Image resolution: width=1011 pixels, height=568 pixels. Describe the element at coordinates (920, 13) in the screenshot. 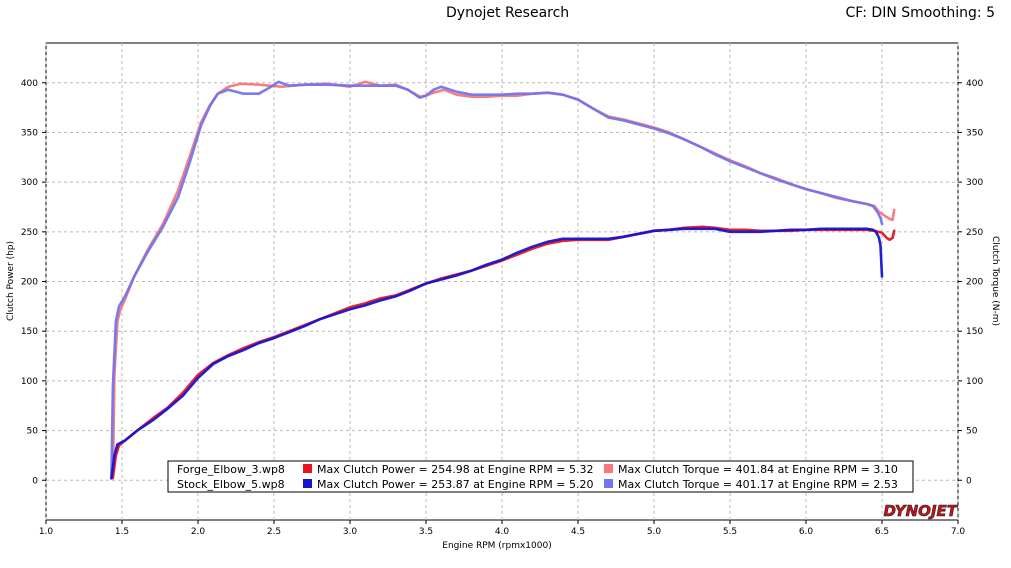

I see `cf-smoothing-label: CF: DIN Smoothing: 5` at that location.